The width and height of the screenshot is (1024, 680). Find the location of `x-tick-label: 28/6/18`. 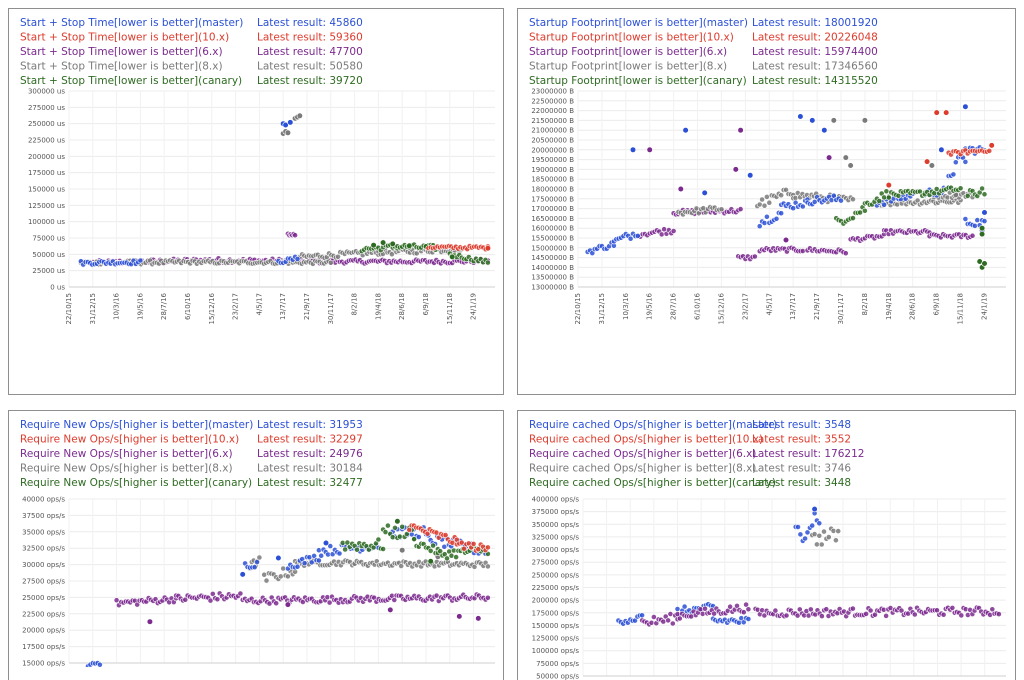

x-tick-label: 28/6/18 is located at coordinates (913, 306).